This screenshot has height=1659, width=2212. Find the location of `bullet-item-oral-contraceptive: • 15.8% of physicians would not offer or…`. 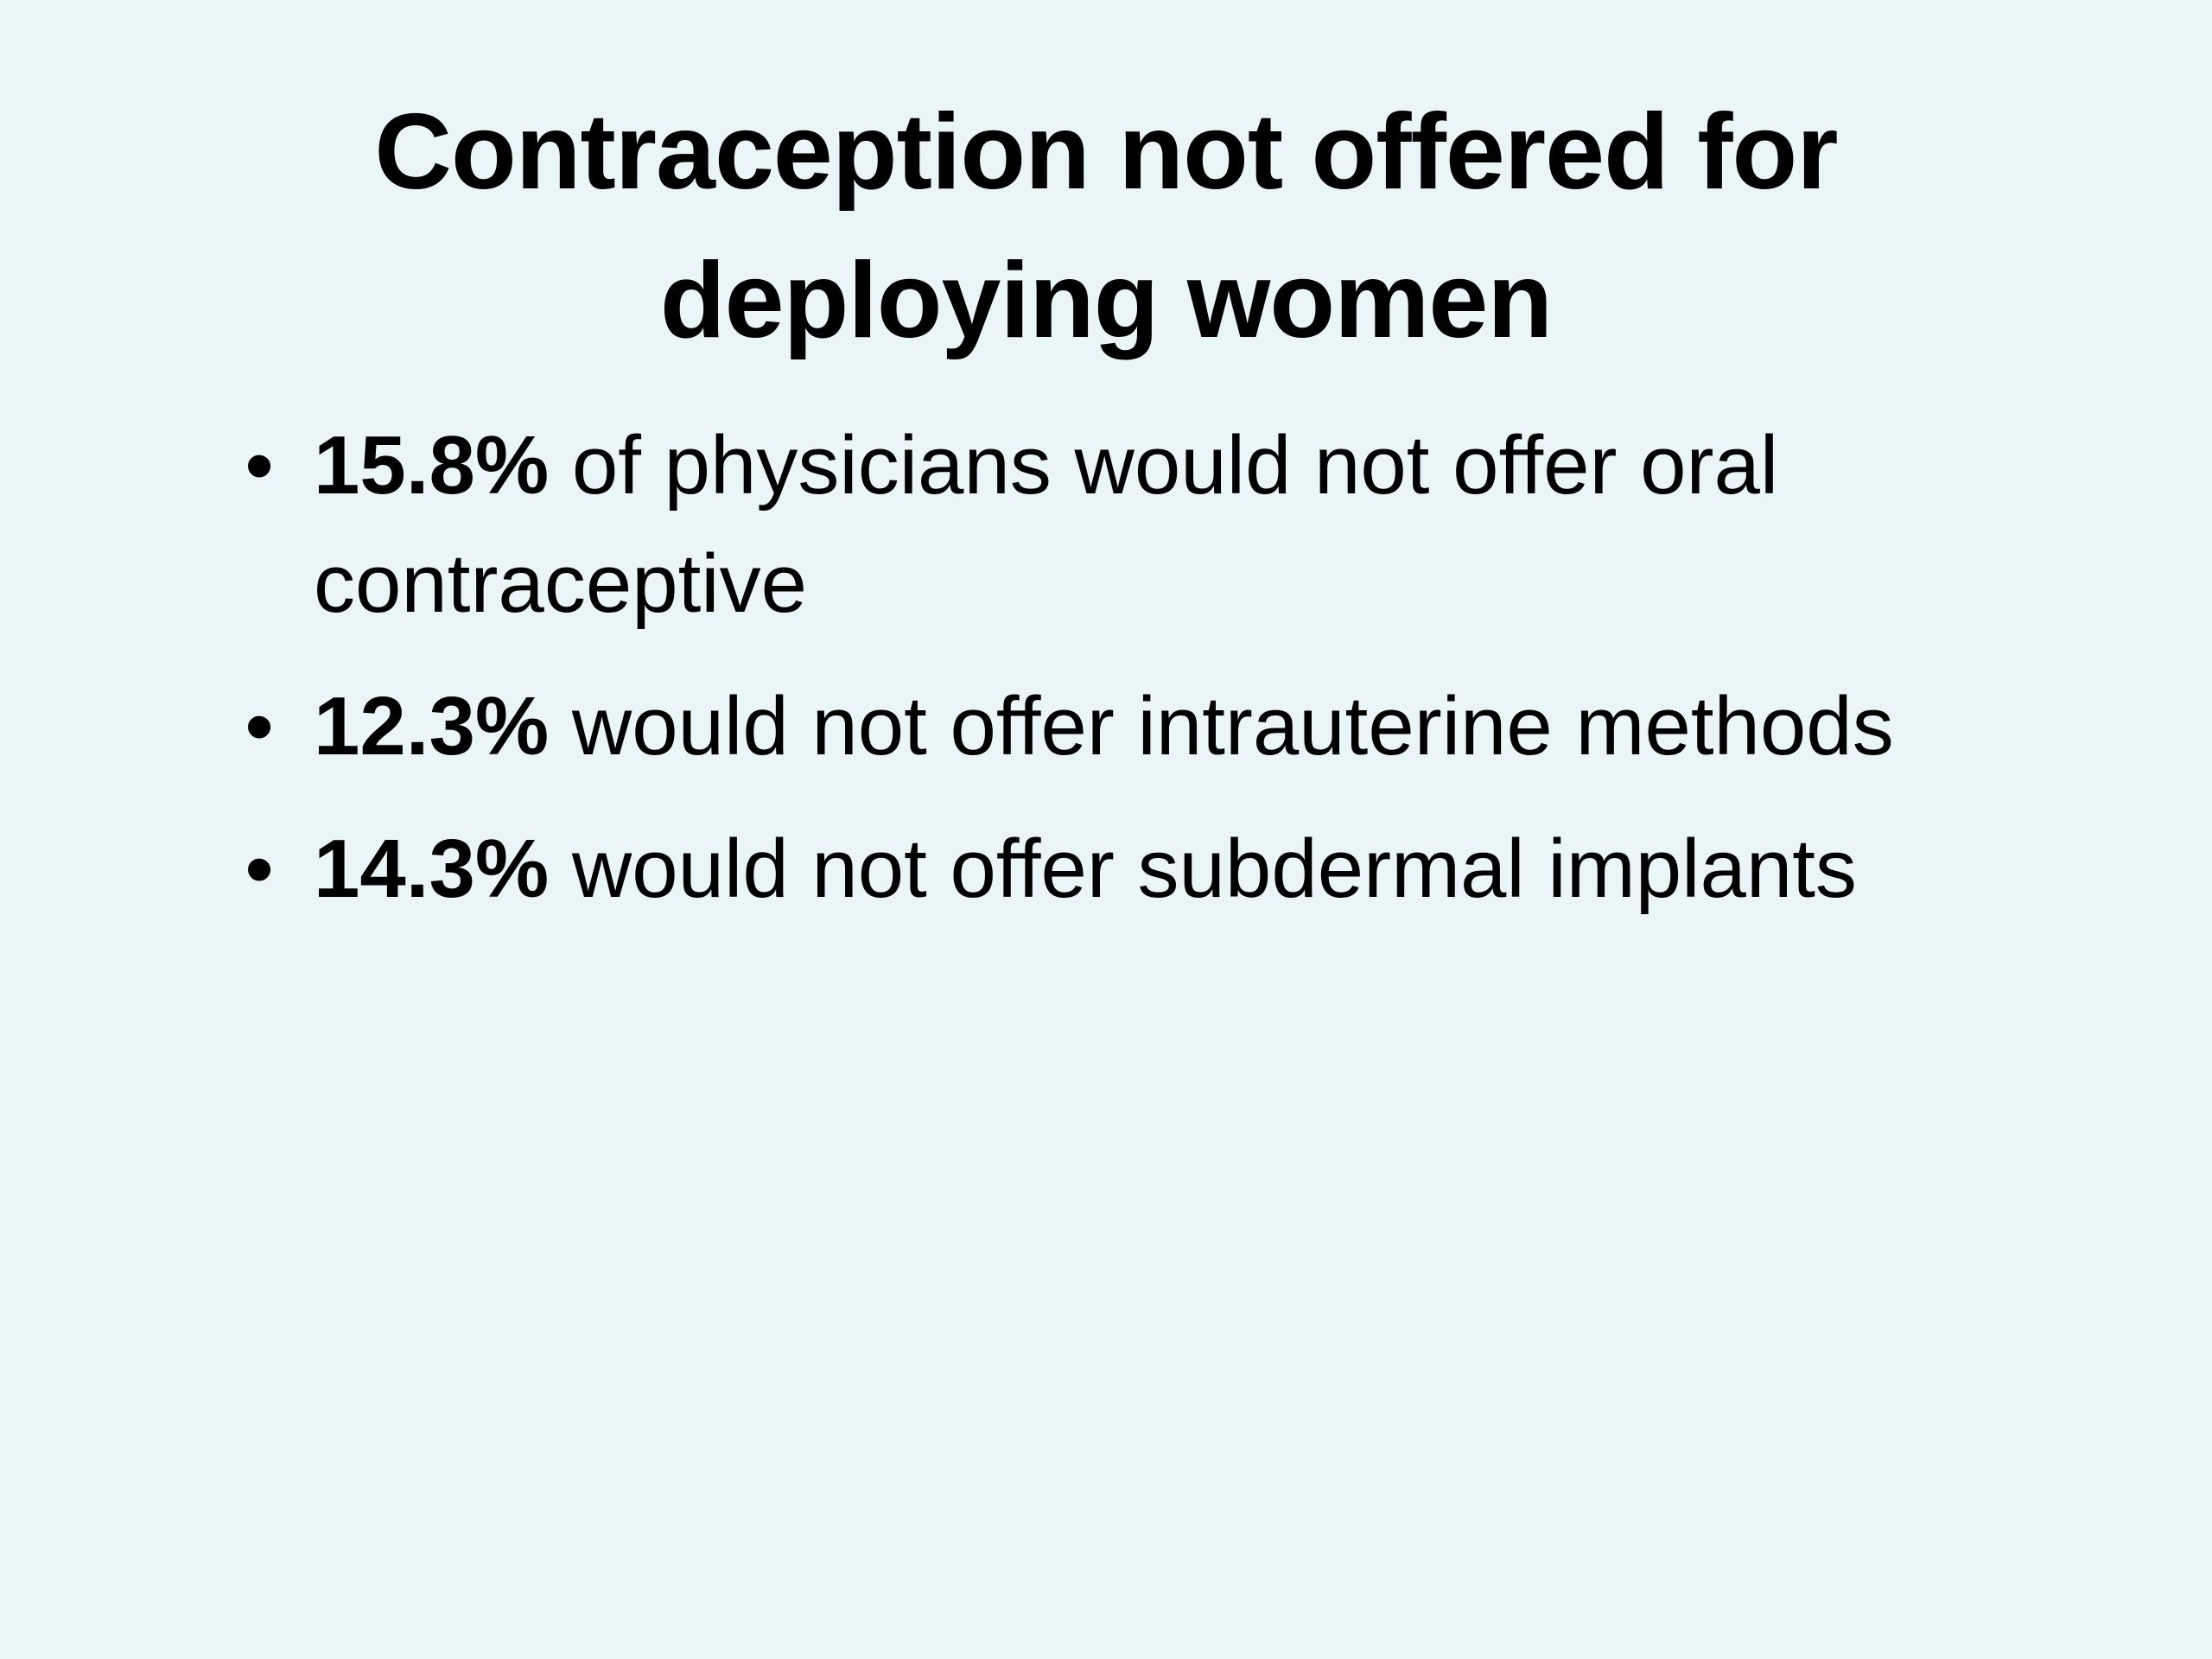

bullet-item-oral-contraceptive: • 15.8% of physicians would not offer or… is located at coordinates (1205, 524).